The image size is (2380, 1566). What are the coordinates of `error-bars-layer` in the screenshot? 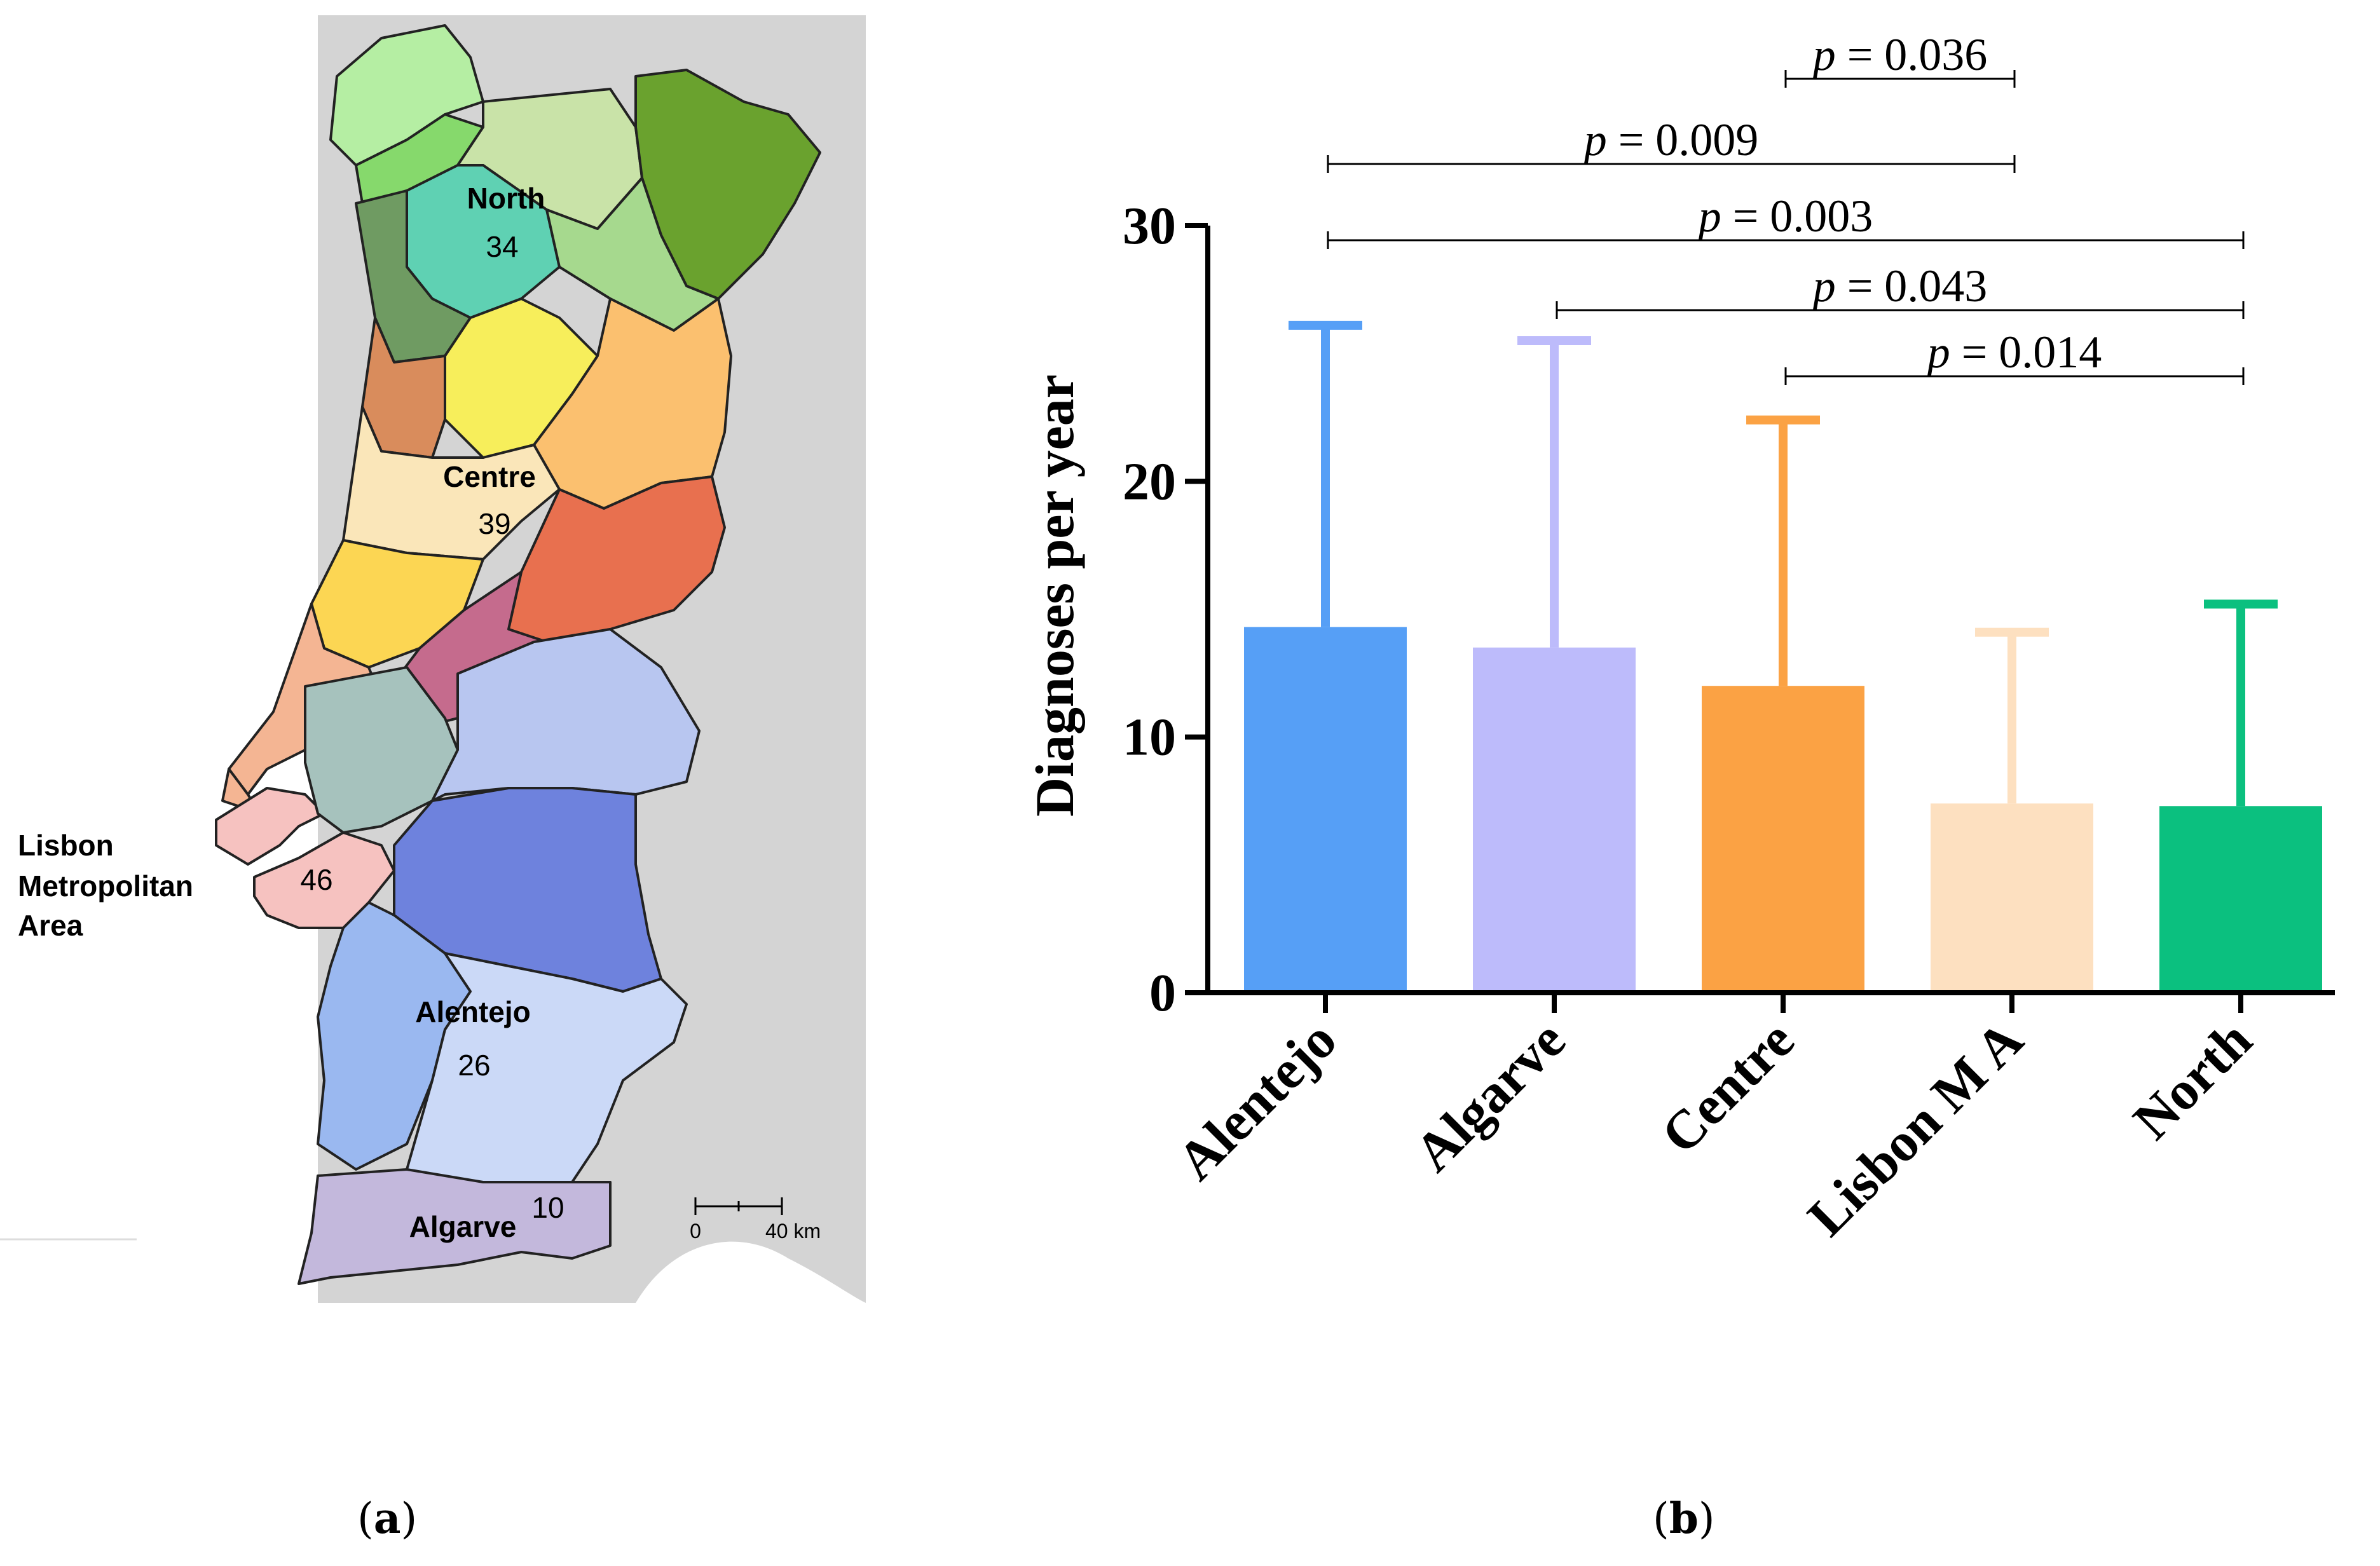 It's located at (1783, 563).